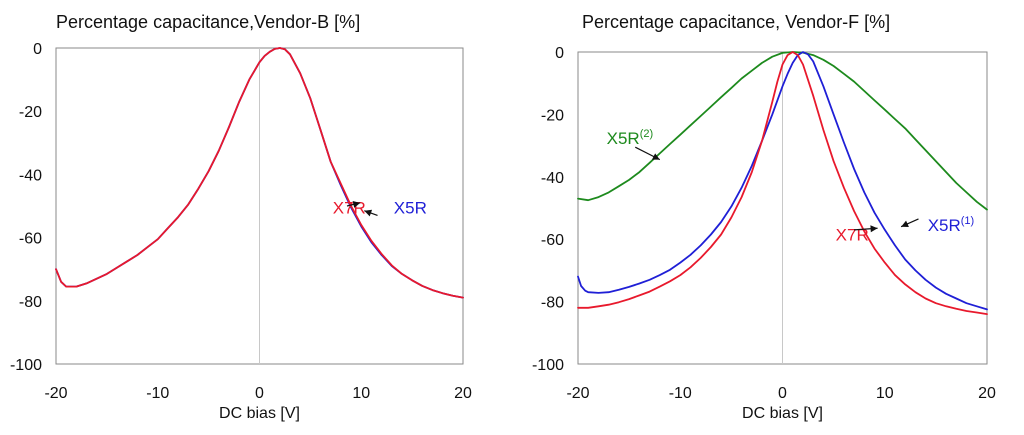 The height and width of the screenshot is (435, 1024). Describe the element at coordinates (646, 134) in the screenshot. I see `annotation-superscript: (2)` at that location.